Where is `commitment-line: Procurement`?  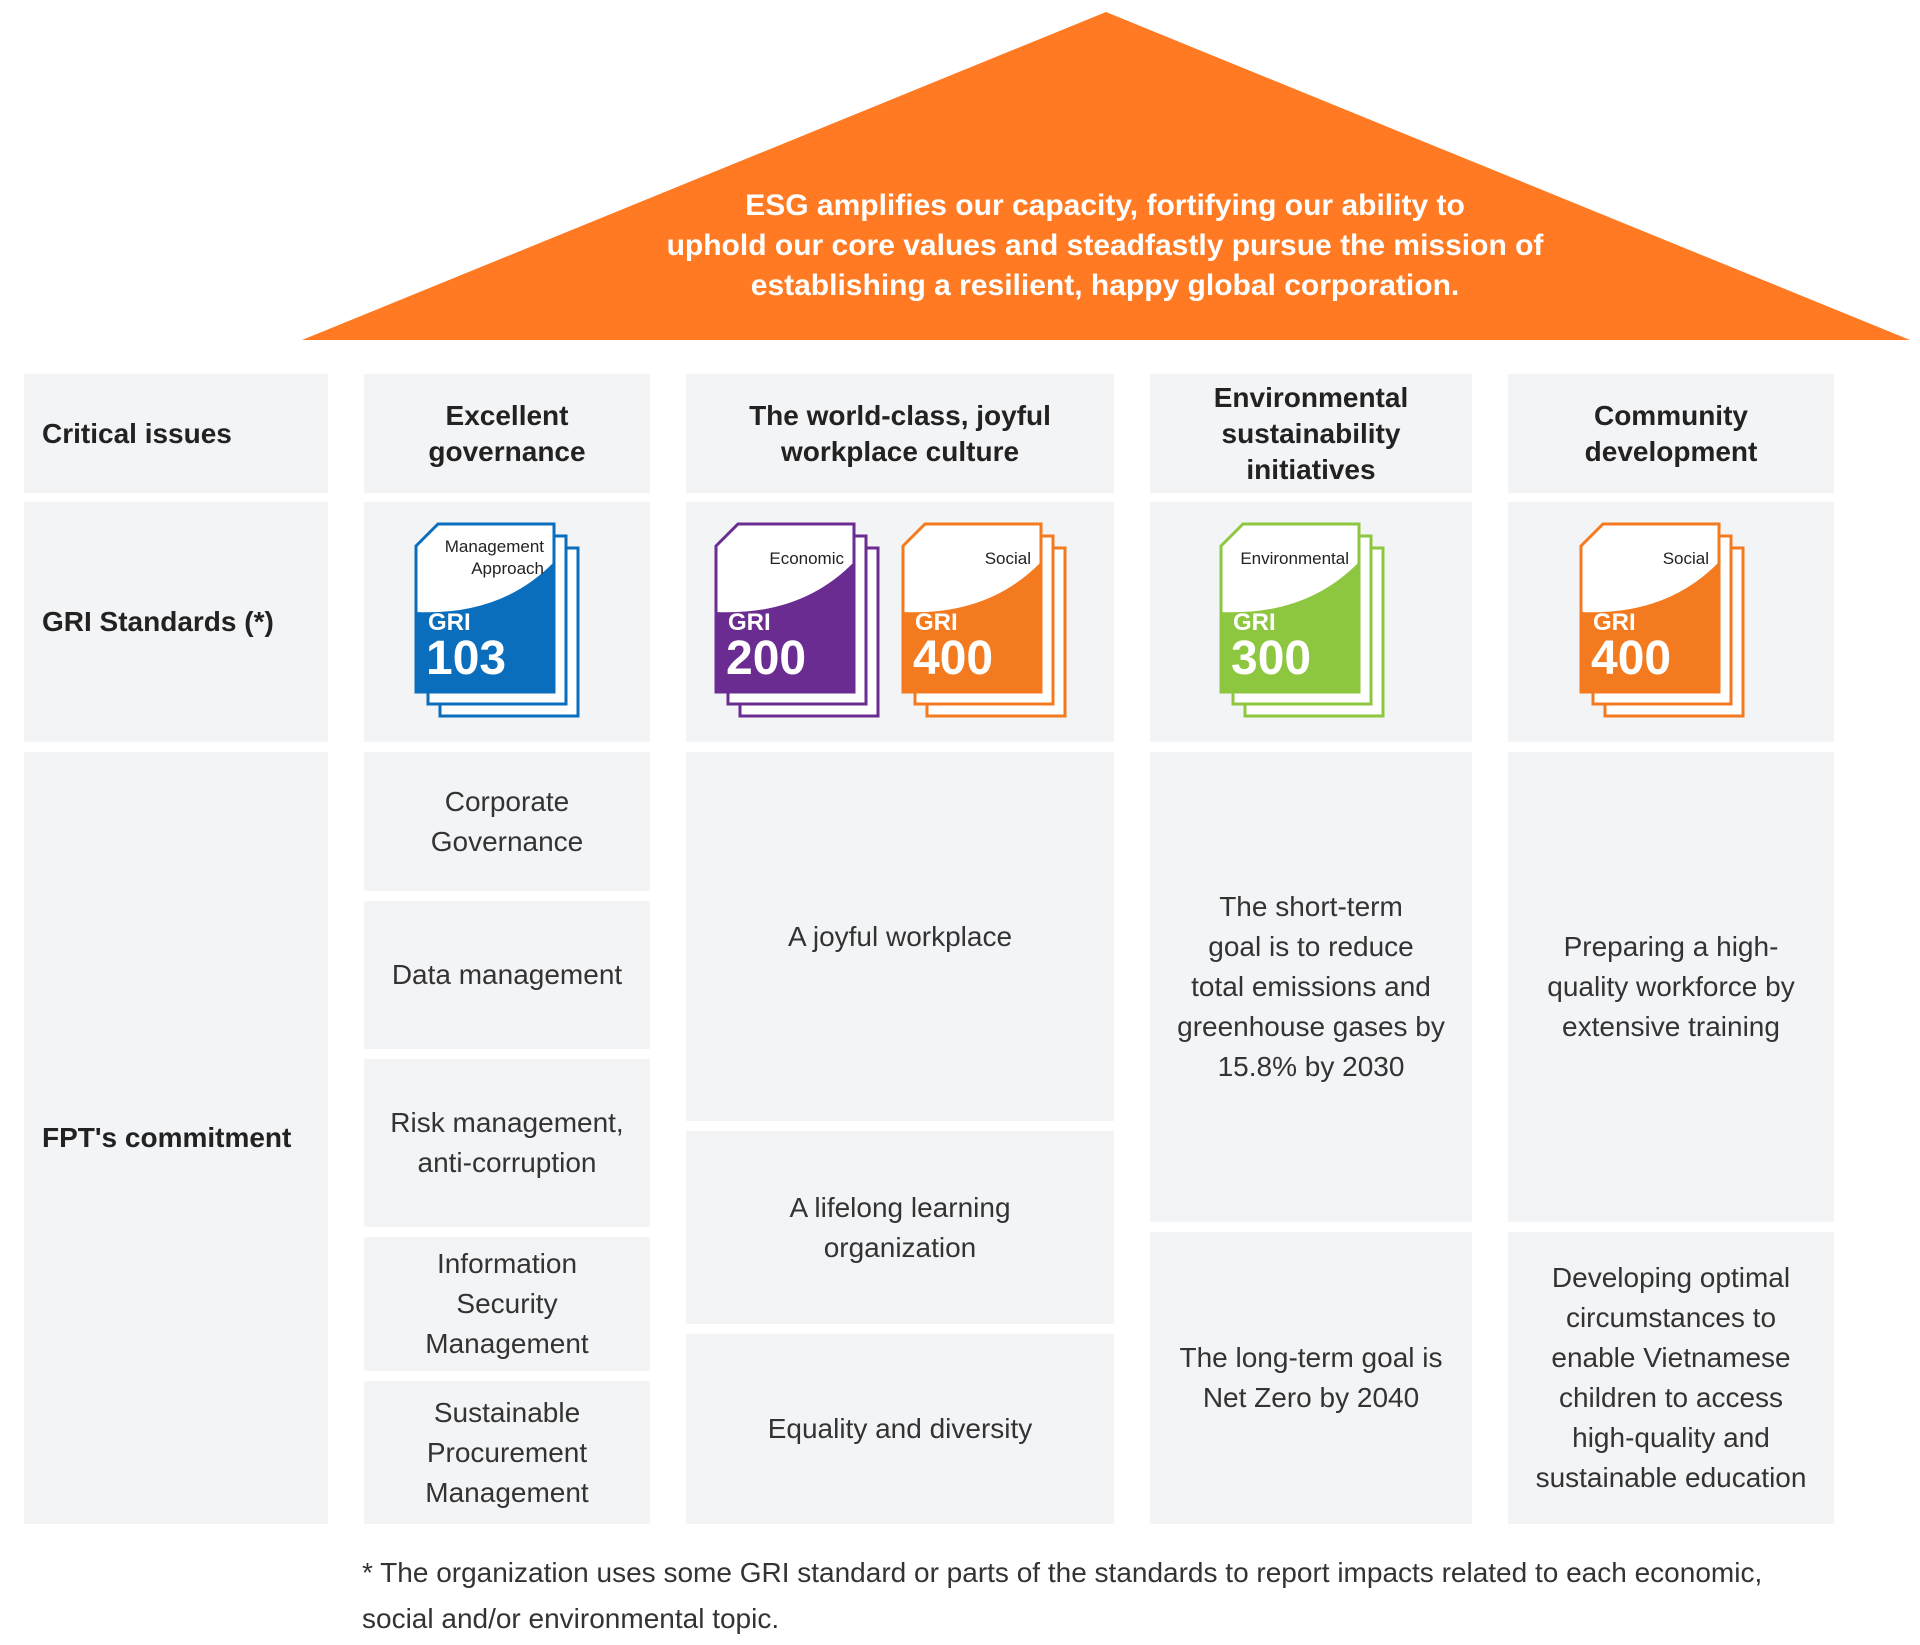 commitment-line: Procurement is located at coordinates (507, 1452).